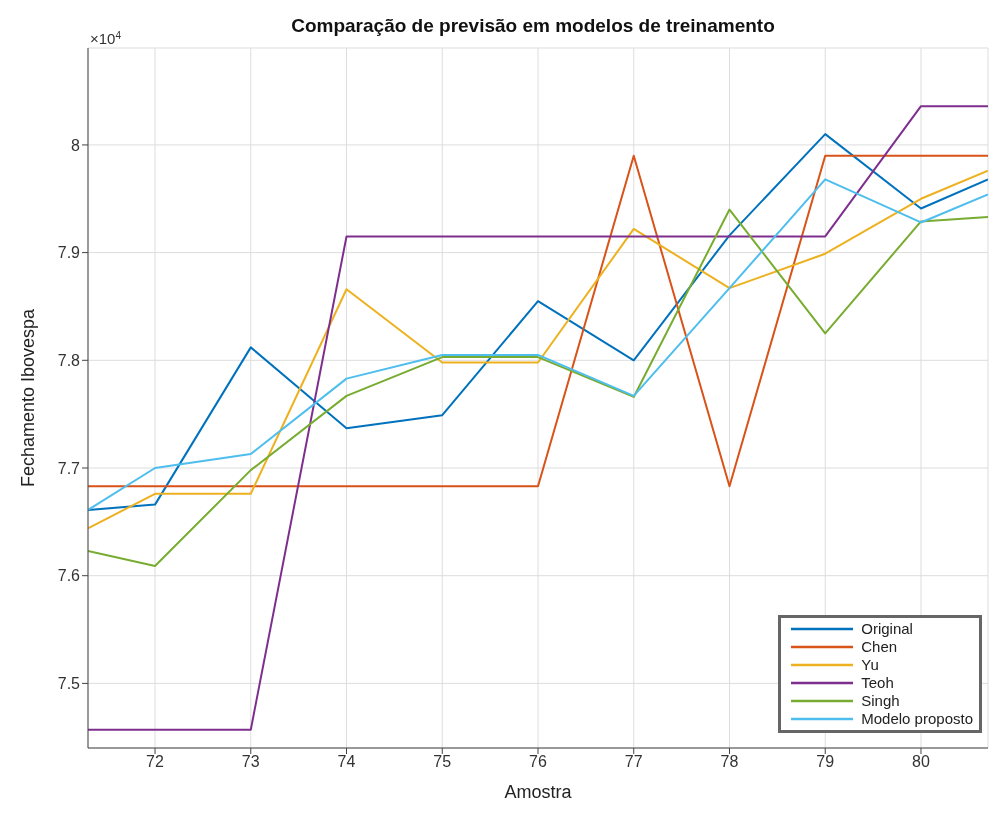  Describe the element at coordinates (825, 762) in the screenshot. I see `x-tick-label: 79` at that location.